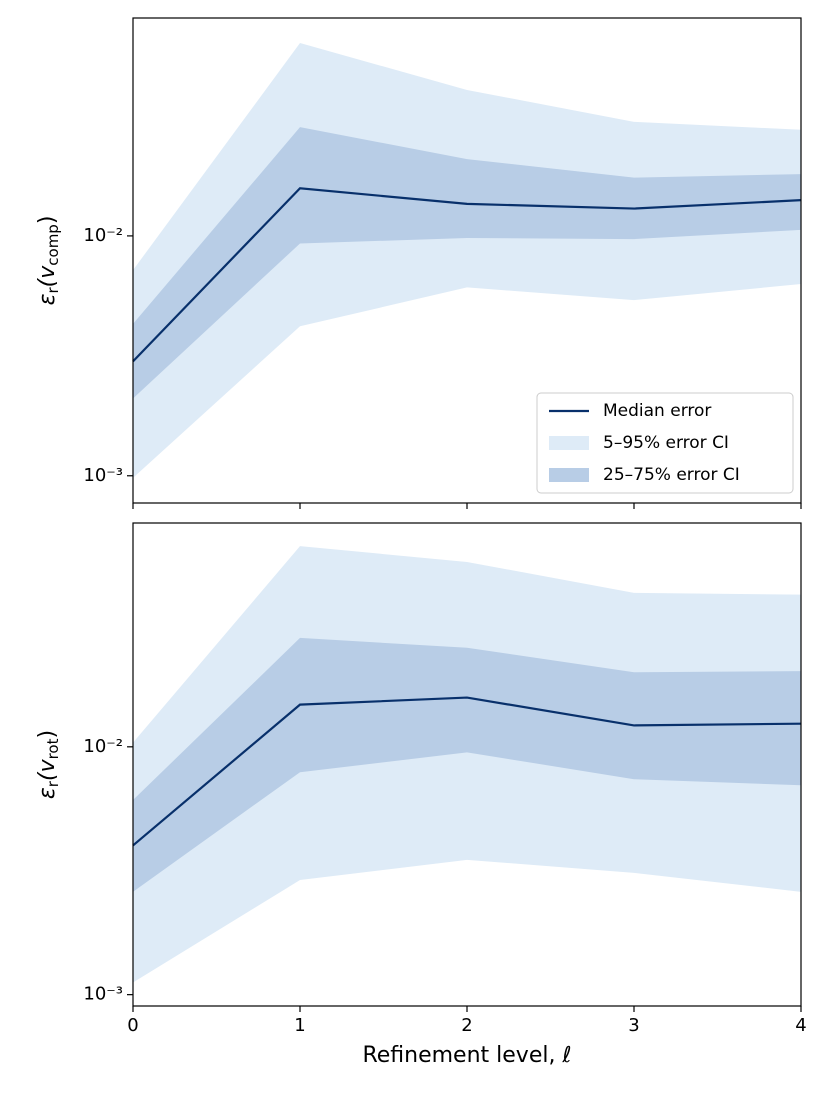 The width and height of the screenshot is (830, 1107). What do you see at coordinates (53, 245) in the screenshot?
I see `y-label-part: comp` at bounding box center [53, 245].